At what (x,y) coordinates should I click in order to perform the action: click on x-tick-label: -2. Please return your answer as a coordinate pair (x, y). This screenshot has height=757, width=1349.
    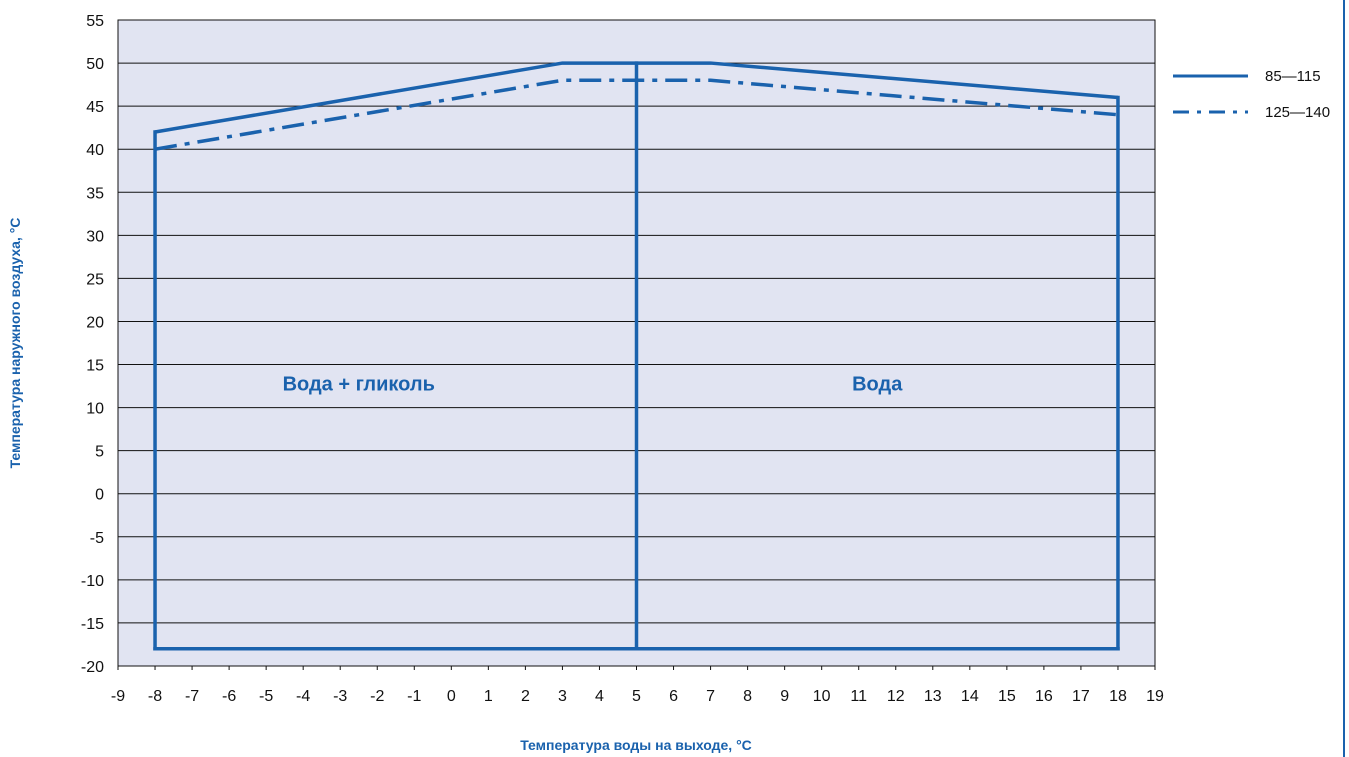
    Looking at the image, I should click on (377, 696).